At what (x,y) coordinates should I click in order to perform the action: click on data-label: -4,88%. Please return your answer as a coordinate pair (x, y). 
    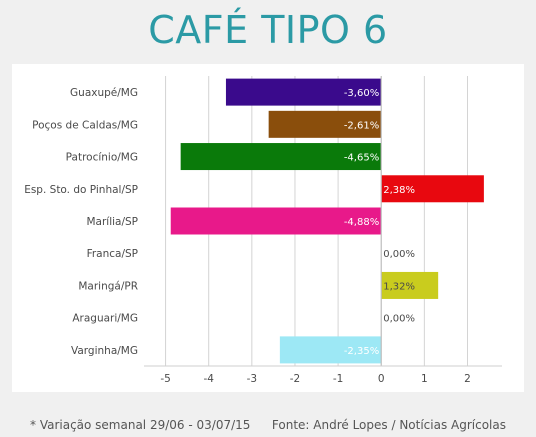
    Looking at the image, I should click on (361, 222).